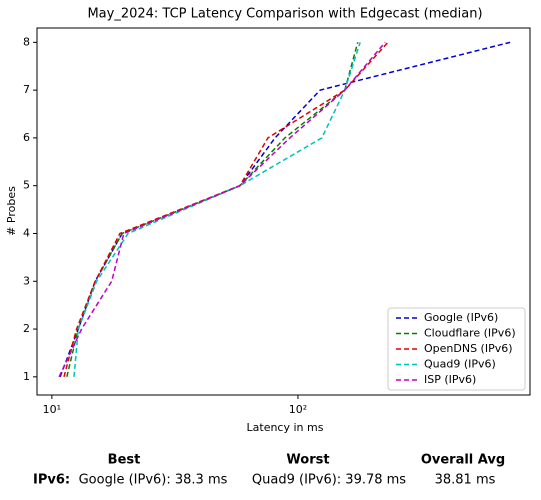  Describe the element at coordinates (298, 409) in the screenshot. I see `x-tick-label: 10²` at that location.